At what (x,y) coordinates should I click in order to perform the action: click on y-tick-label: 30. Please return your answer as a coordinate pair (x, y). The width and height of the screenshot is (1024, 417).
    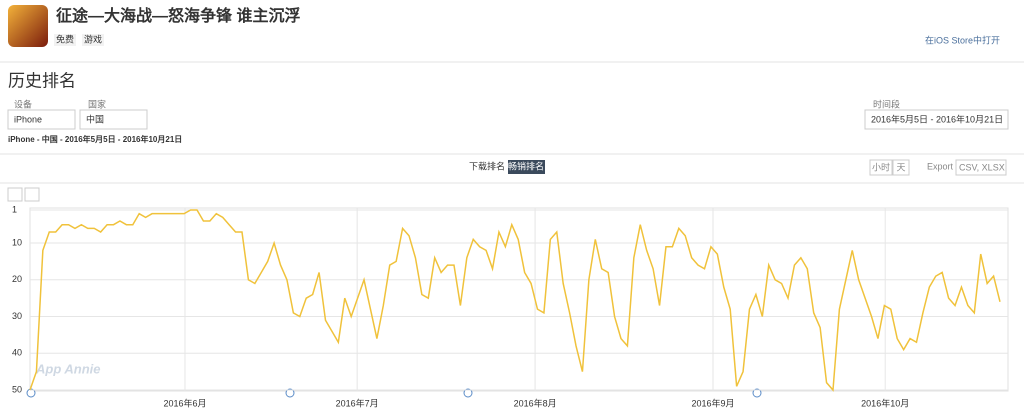
    Looking at the image, I should click on (17, 316).